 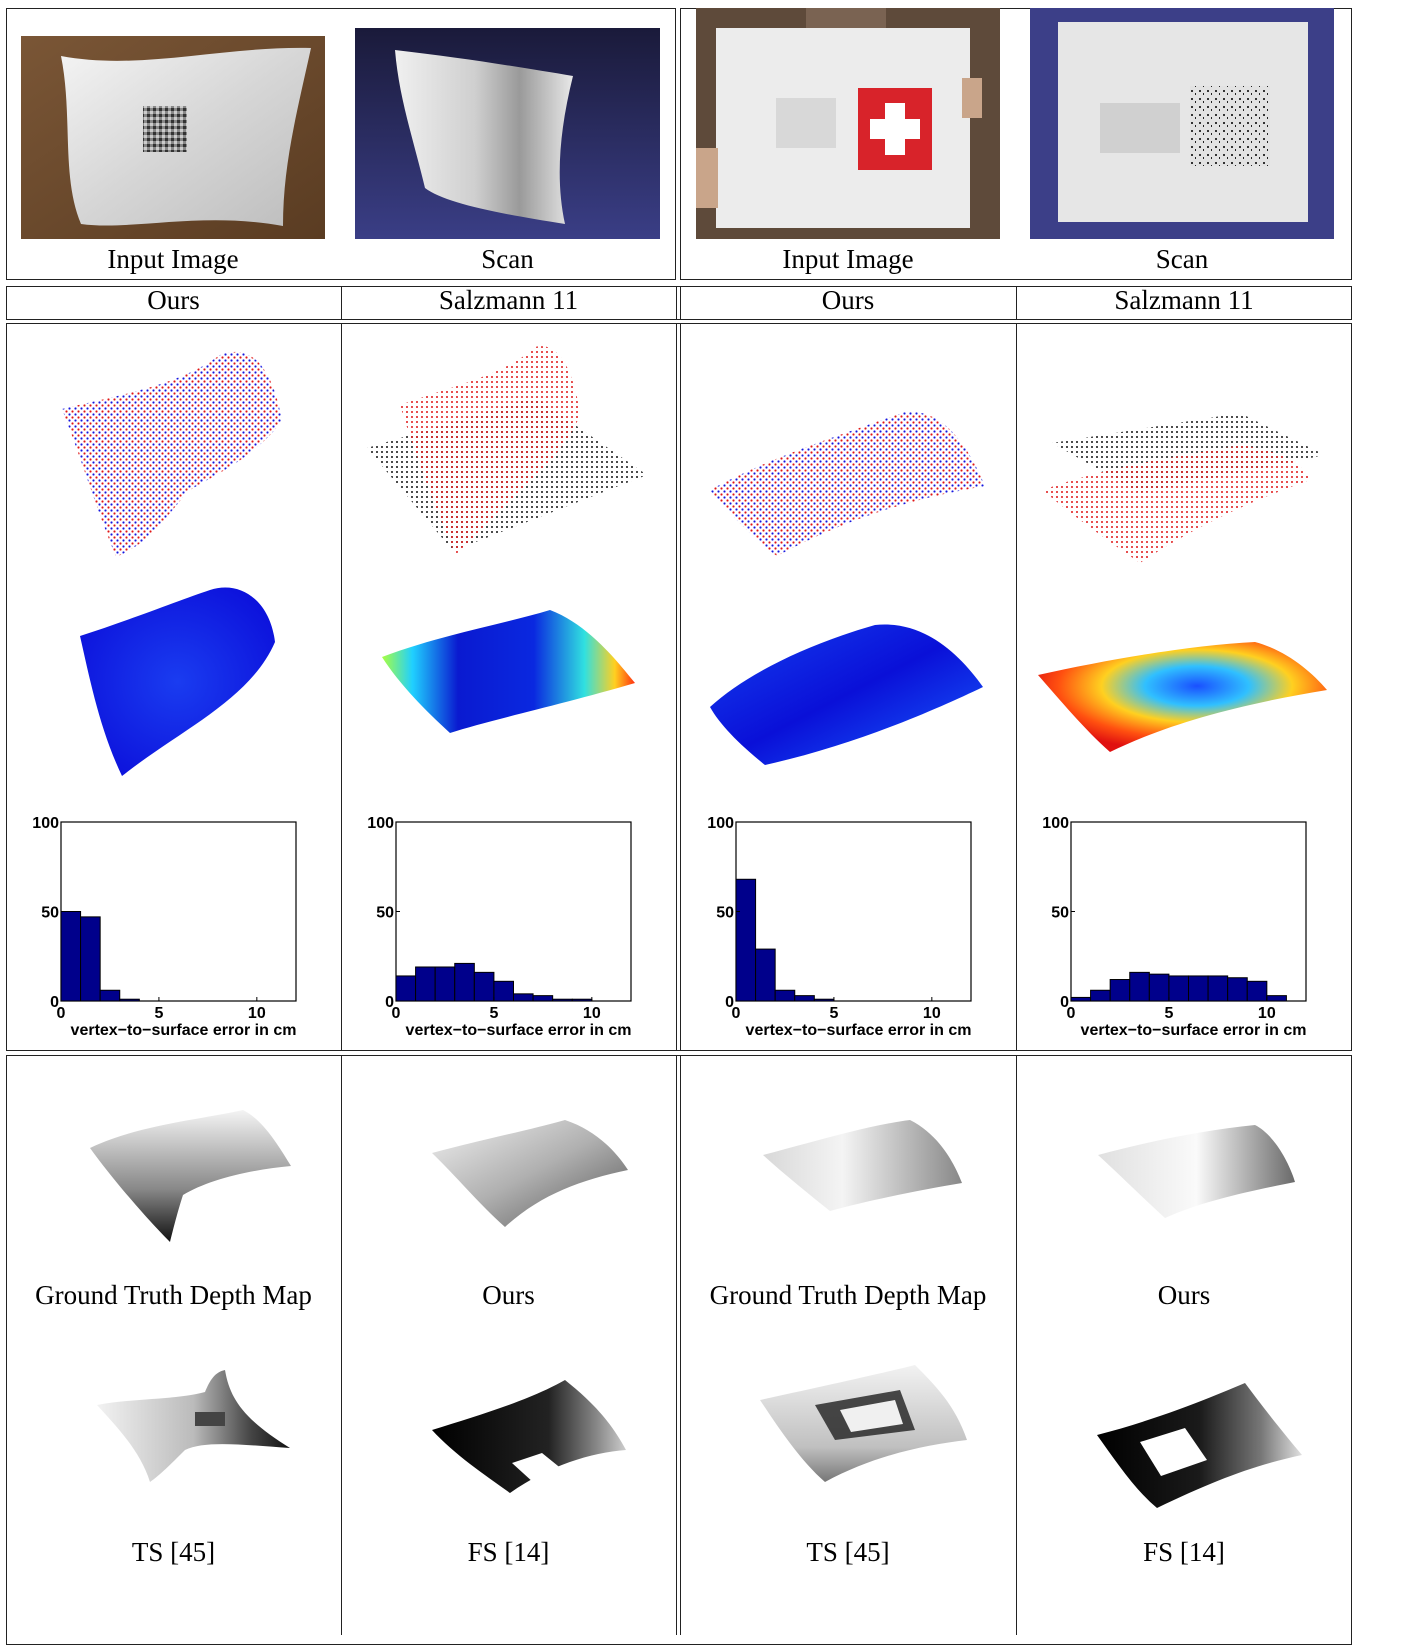 What do you see at coordinates (341, 144) in the screenshot?
I see `top-left-frame` at bounding box center [341, 144].